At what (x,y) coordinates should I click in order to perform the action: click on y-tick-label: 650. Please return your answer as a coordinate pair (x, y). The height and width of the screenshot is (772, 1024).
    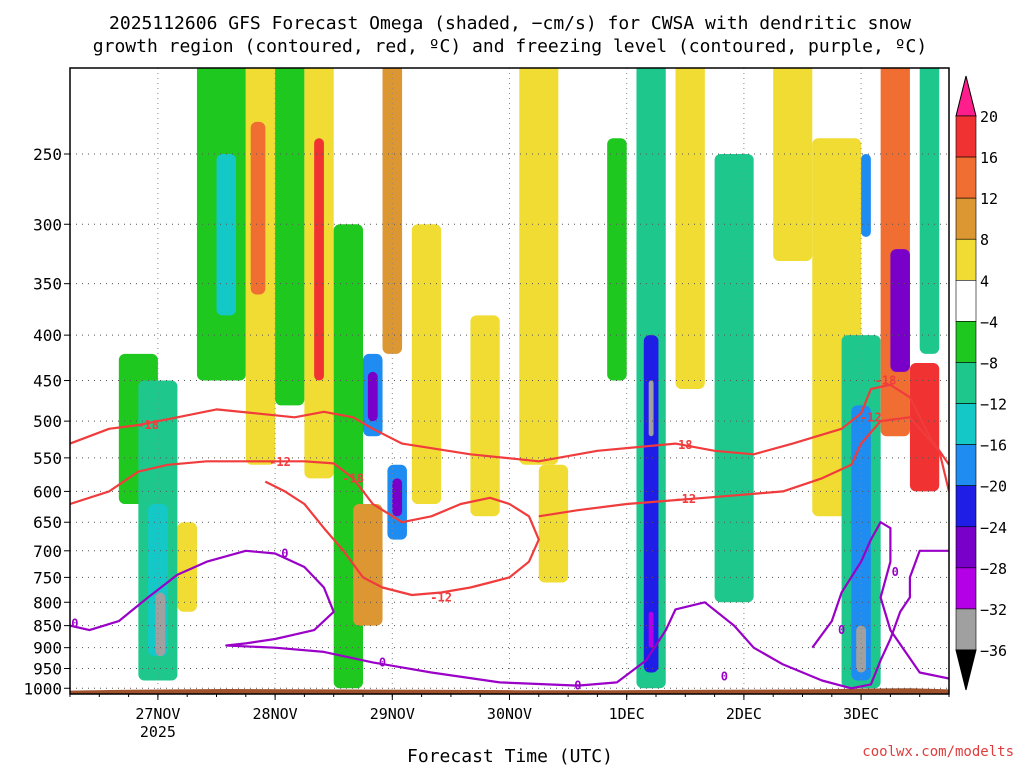
    Looking at the image, I should click on (47, 522).